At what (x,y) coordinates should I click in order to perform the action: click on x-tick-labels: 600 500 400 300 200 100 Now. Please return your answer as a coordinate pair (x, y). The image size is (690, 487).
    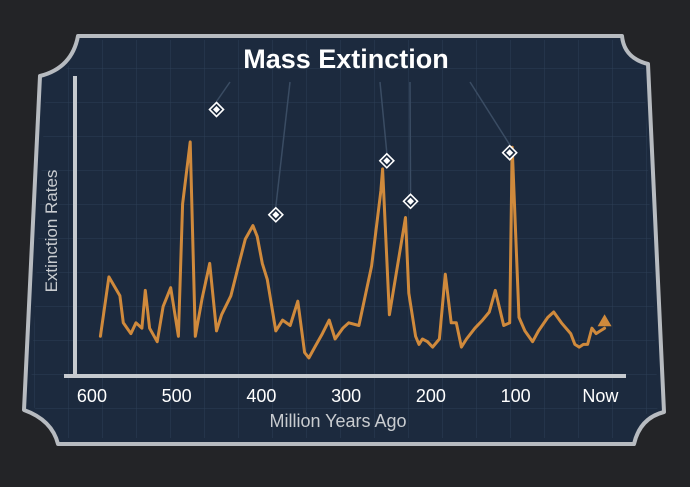
    Looking at the image, I should click on (348, 396).